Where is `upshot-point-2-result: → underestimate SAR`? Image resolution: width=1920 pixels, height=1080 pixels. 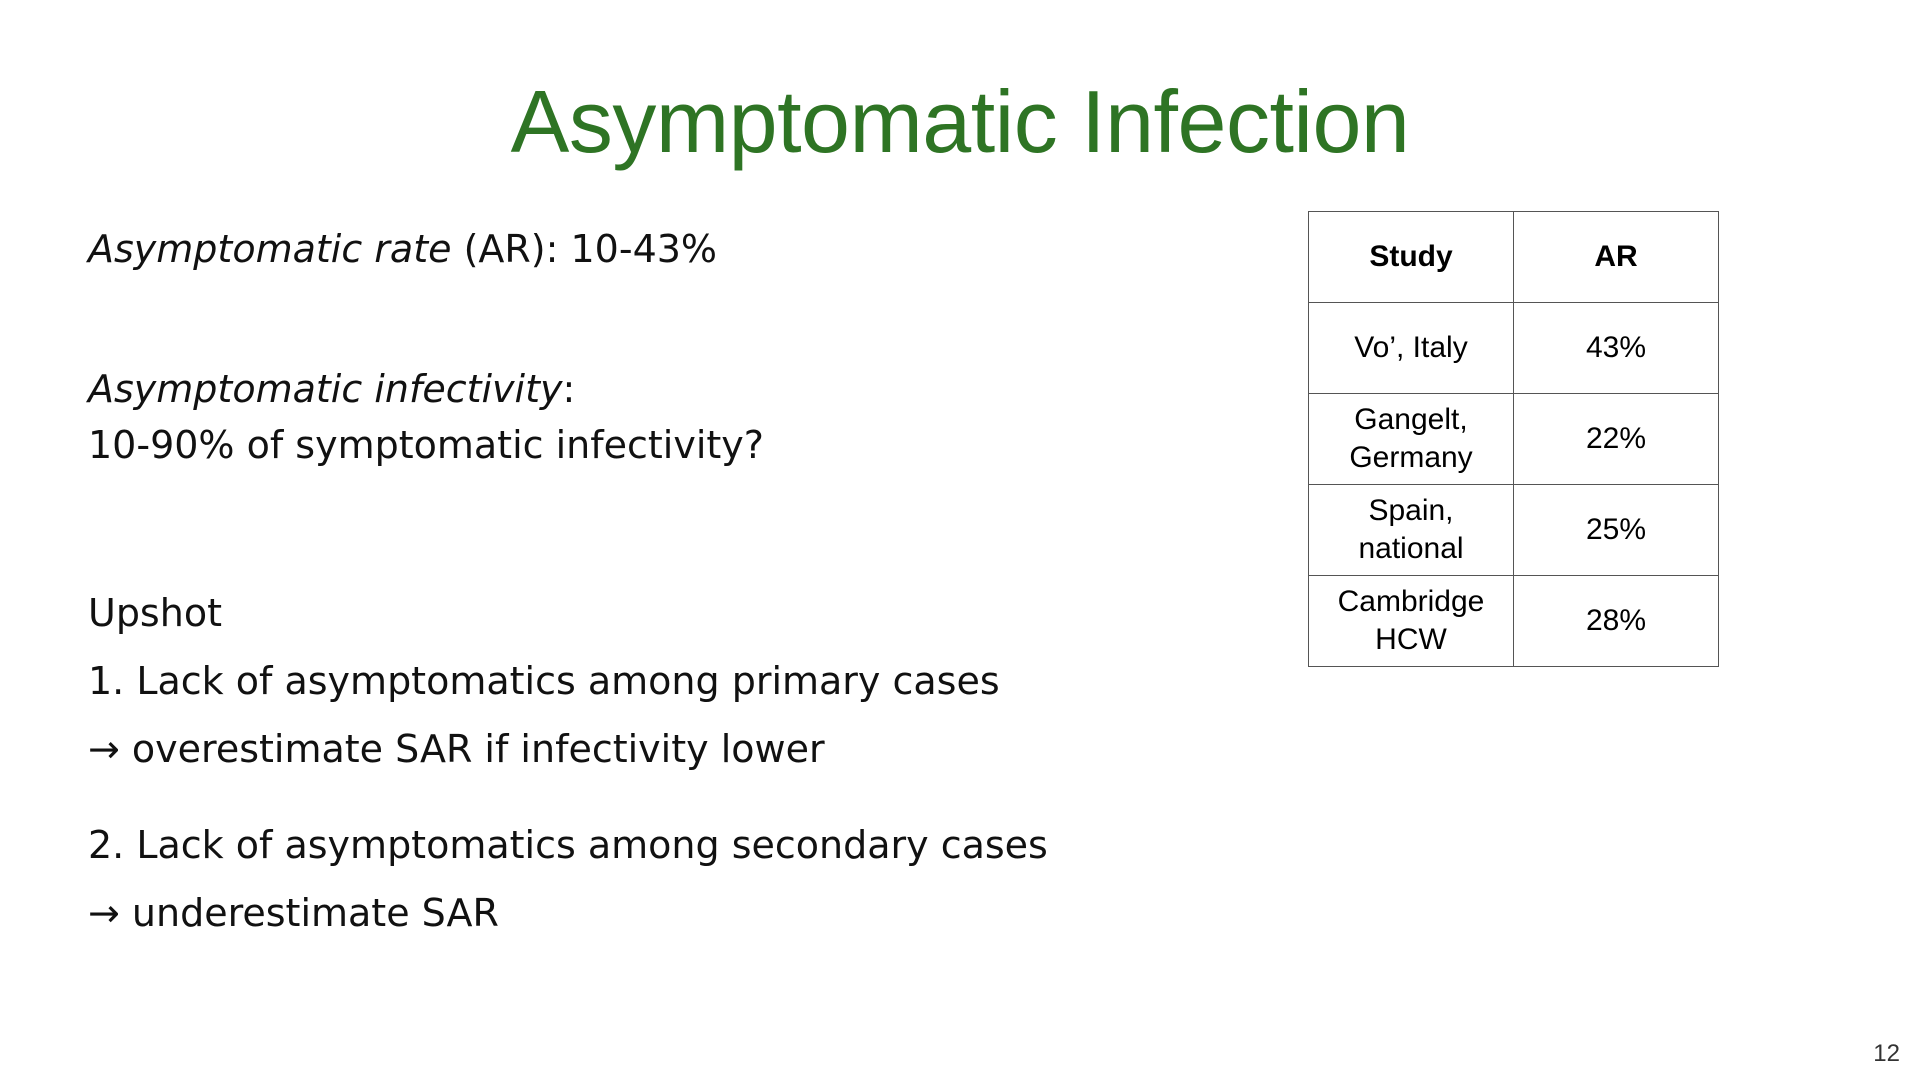 upshot-point-2-result: → underestimate SAR is located at coordinates (293, 913).